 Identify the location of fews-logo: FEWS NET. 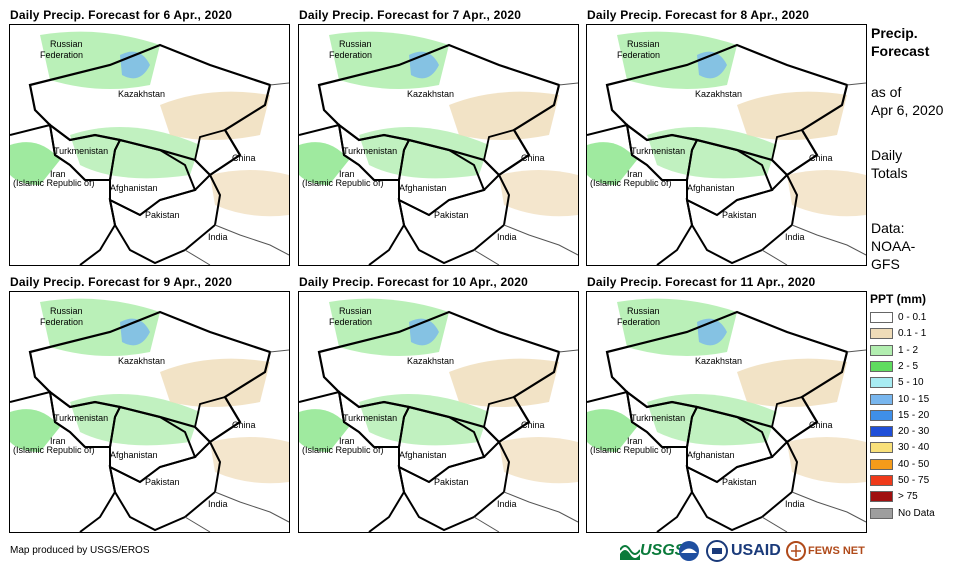
(825, 551).